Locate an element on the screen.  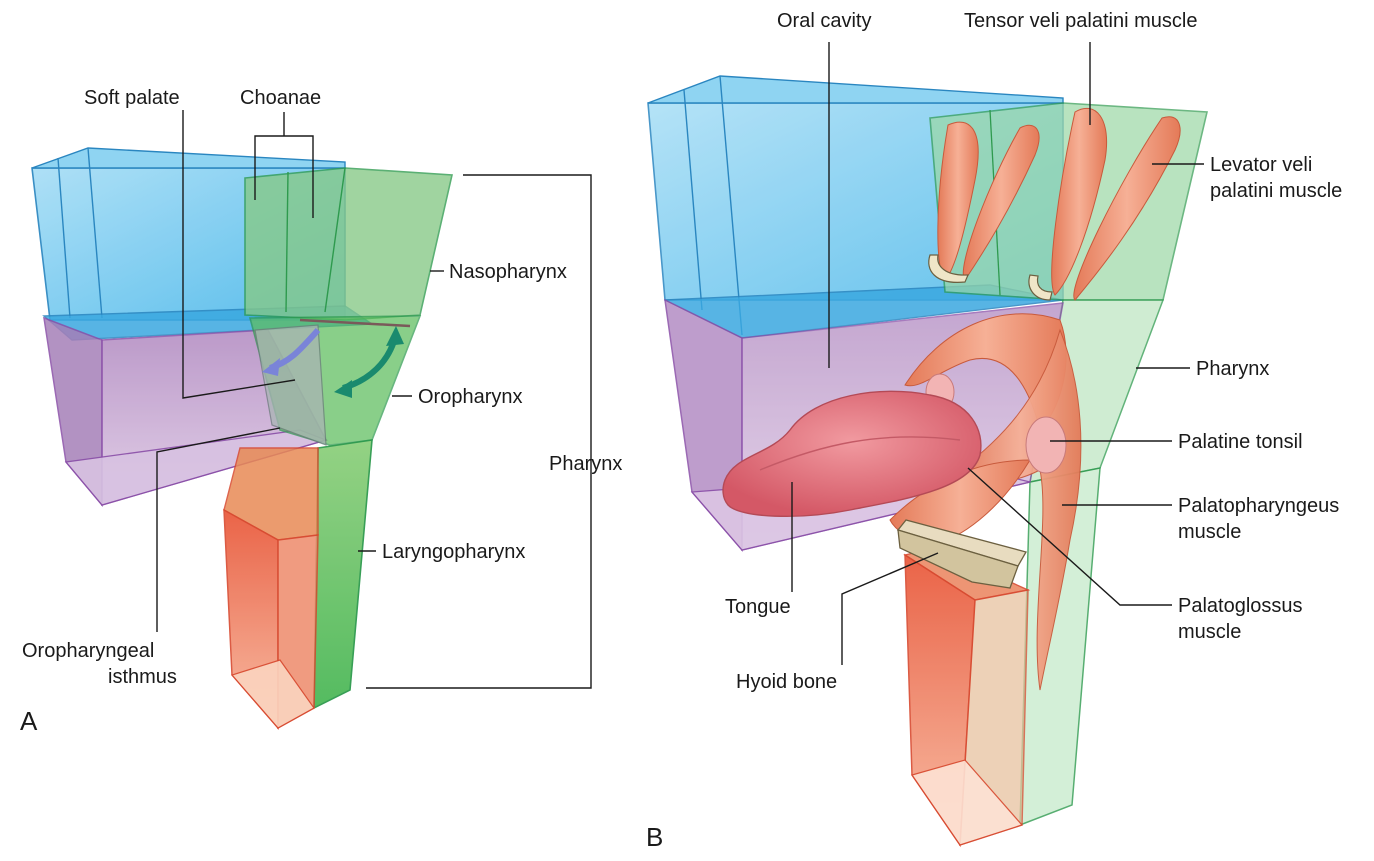
larynx-box-b is located at coordinates (967, 697).